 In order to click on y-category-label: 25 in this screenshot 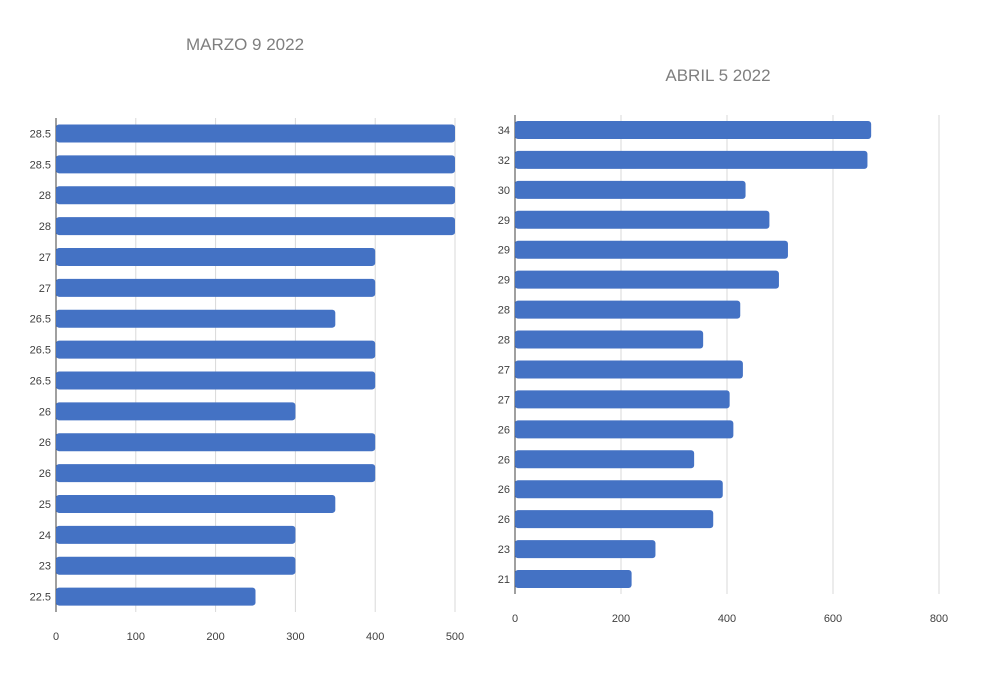, I will do `click(45, 505)`.